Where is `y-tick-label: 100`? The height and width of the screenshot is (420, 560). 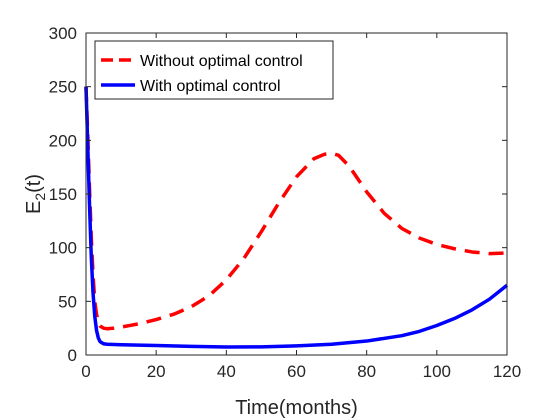 y-tick-label: 100 is located at coordinates (63, 248).